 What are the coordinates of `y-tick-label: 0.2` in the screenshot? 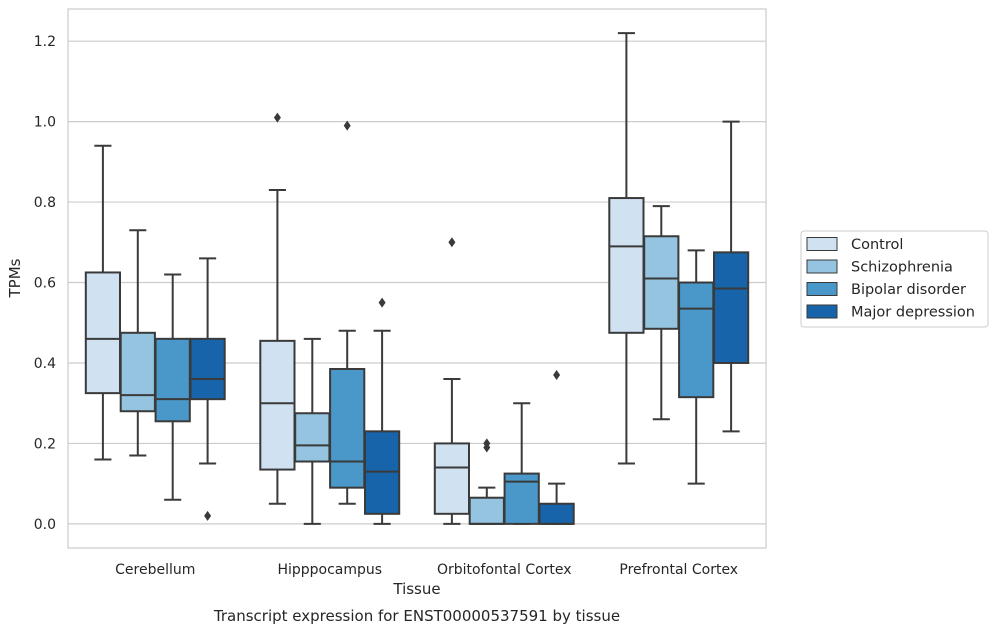 It's located at (45, 444).